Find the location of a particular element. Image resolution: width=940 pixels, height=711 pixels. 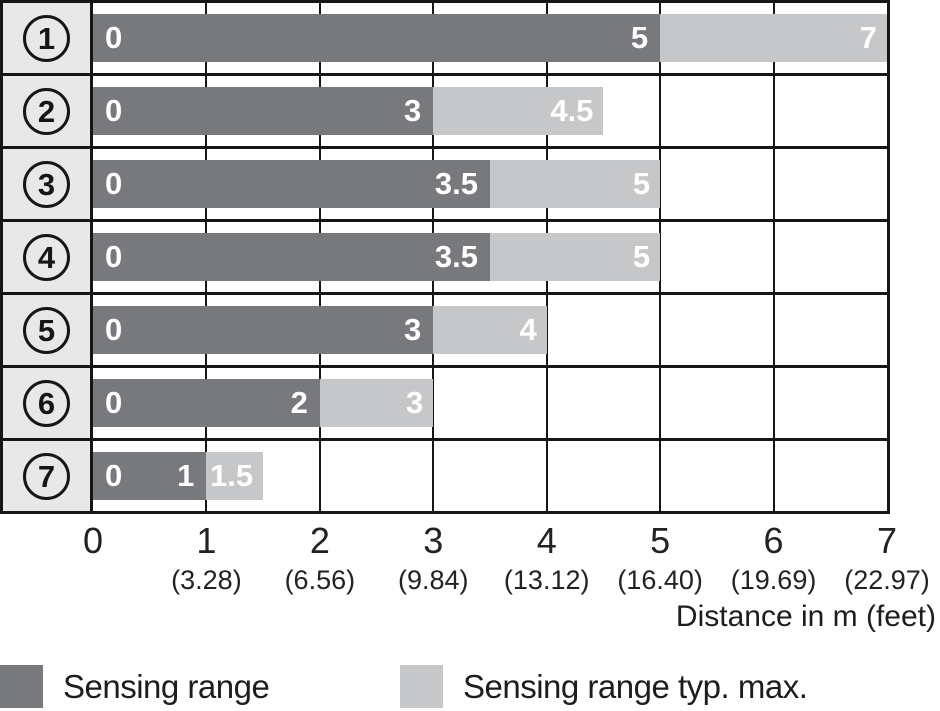

chart-row-4: 4 0 3.5 5 is located at coordinates (445, 258).